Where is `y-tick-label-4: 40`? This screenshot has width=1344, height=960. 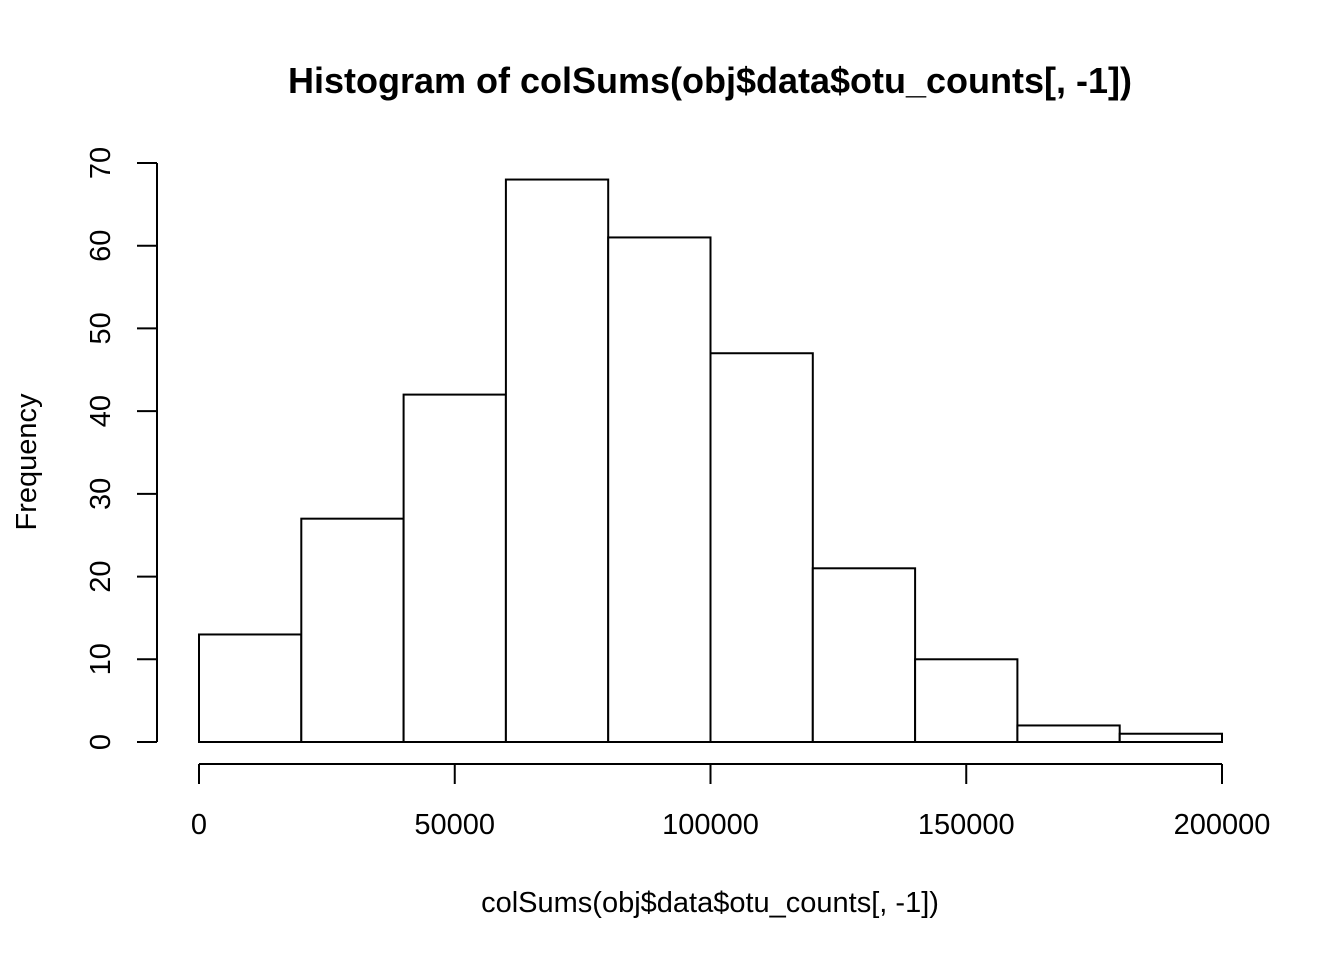
y-tick-label-4: 40 is located at coordinates (101, 411).